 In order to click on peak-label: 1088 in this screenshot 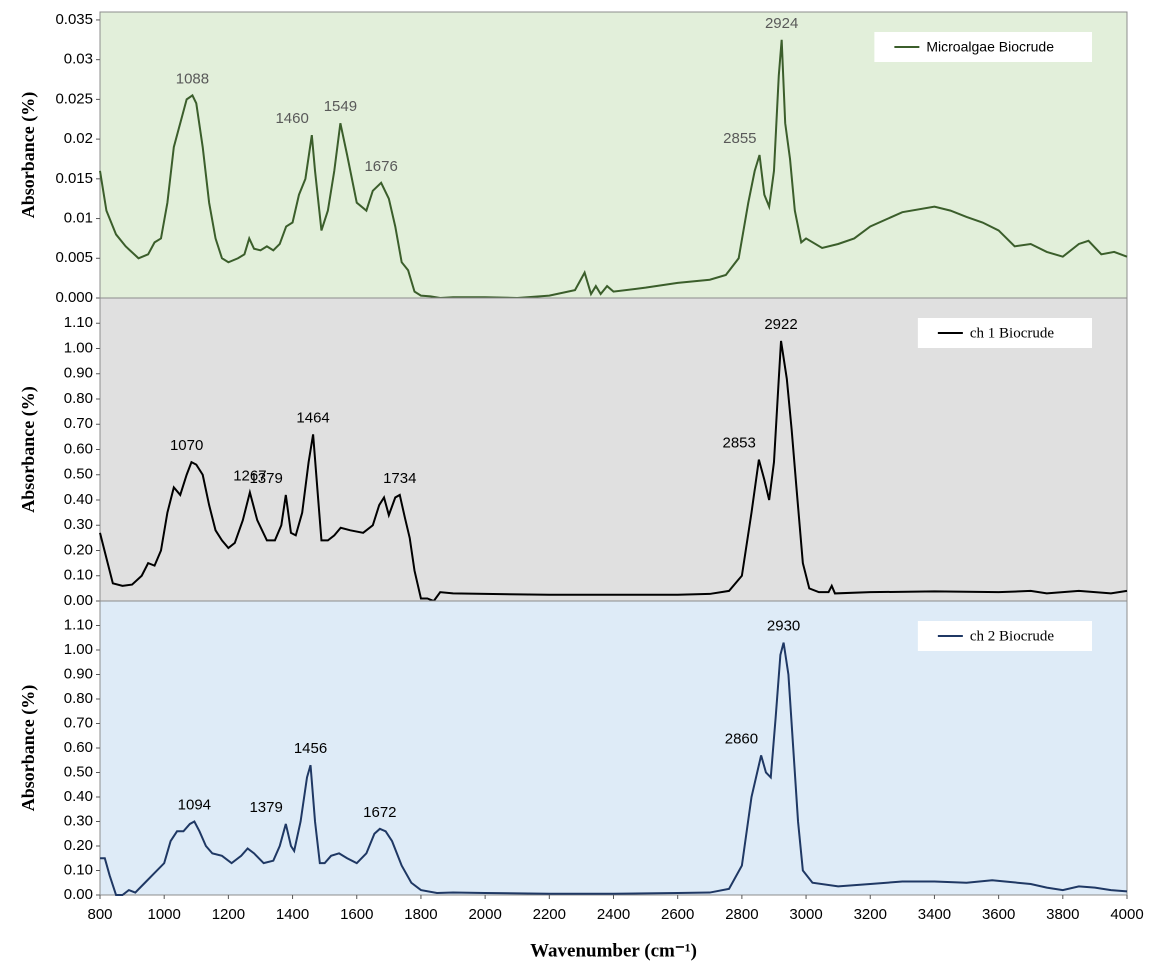, I will do `click(192, 78)`.